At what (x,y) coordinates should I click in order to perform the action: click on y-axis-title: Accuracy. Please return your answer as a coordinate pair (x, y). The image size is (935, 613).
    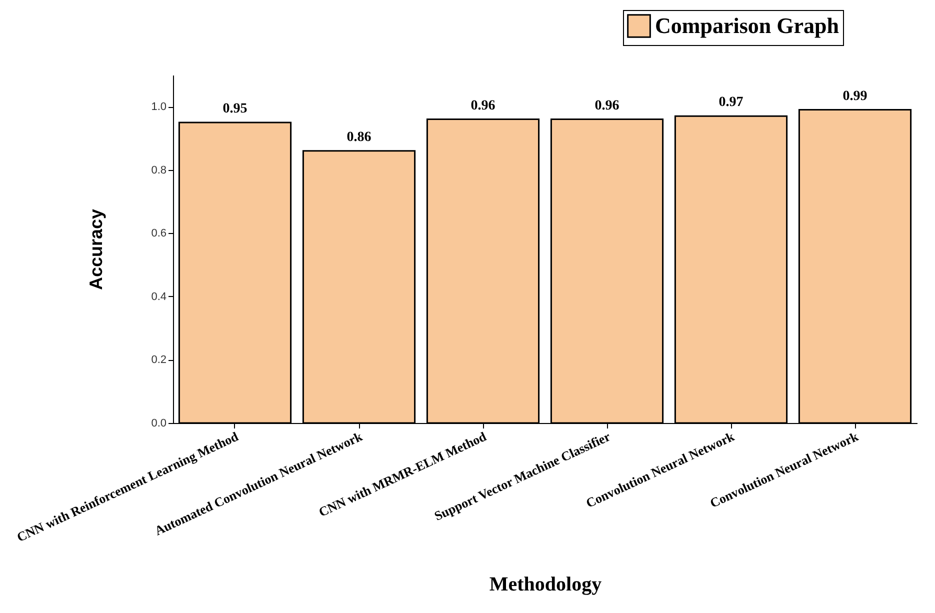
    Looking at the image, I should click on (96, 249).